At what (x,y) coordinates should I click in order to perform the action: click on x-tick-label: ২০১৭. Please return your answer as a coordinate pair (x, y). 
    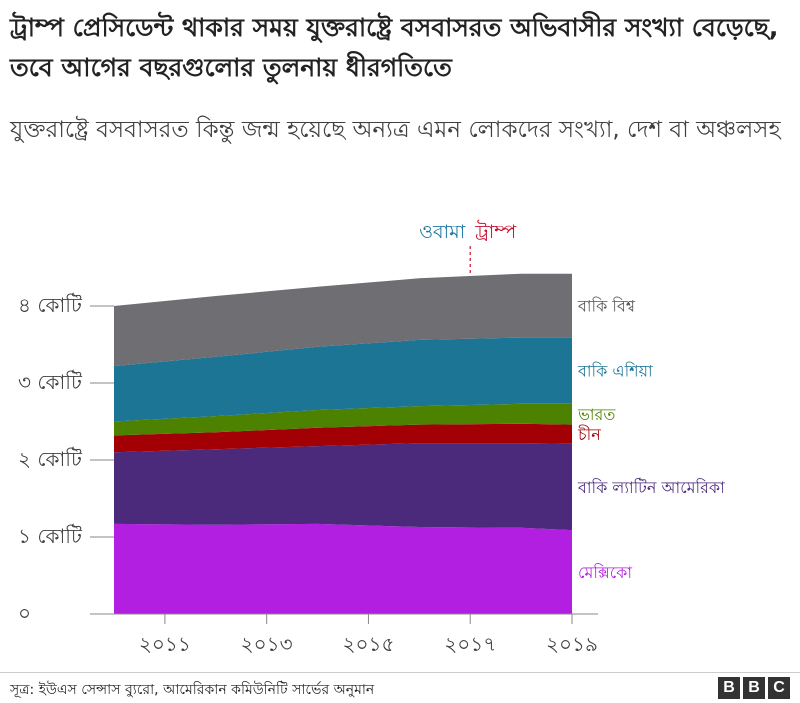
    Looking at the image, I should click on (470, 644).